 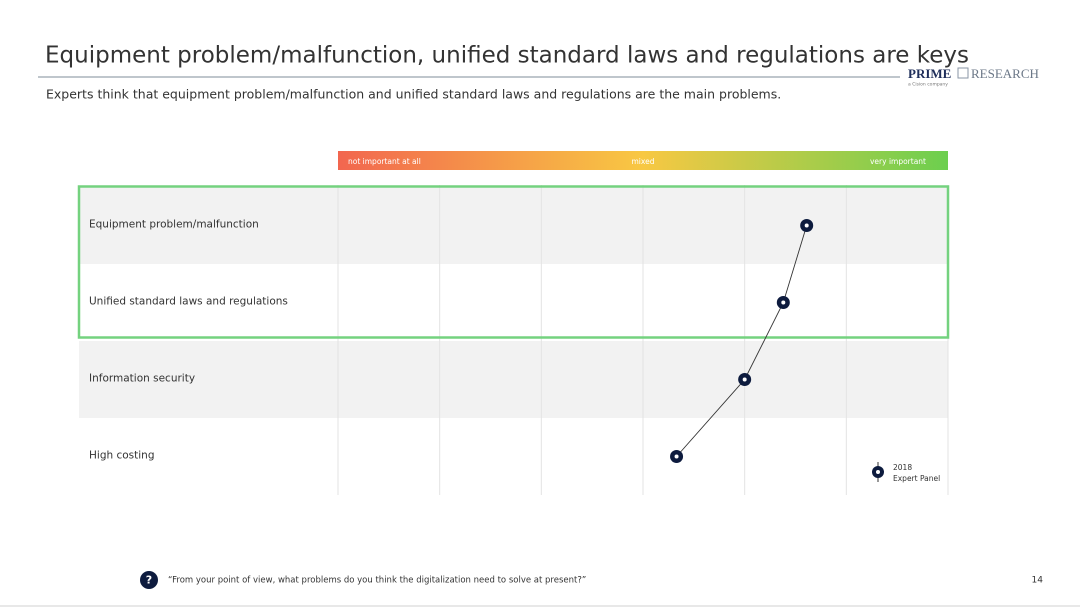 I want to click on legend-label: 2018 Expert Panel, so click(x=917, y=473).